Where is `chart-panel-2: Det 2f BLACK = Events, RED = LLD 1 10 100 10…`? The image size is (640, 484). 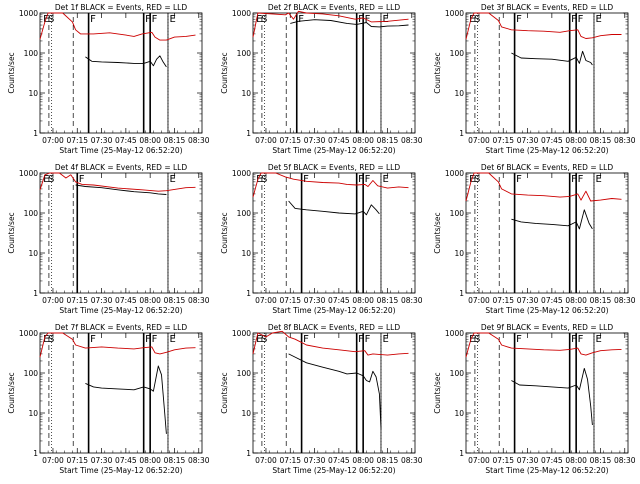 chart-panel-2: Det 2f BLACK = Events, RED = LLD 1 10 100 10… is located at coordinates (321, 79).